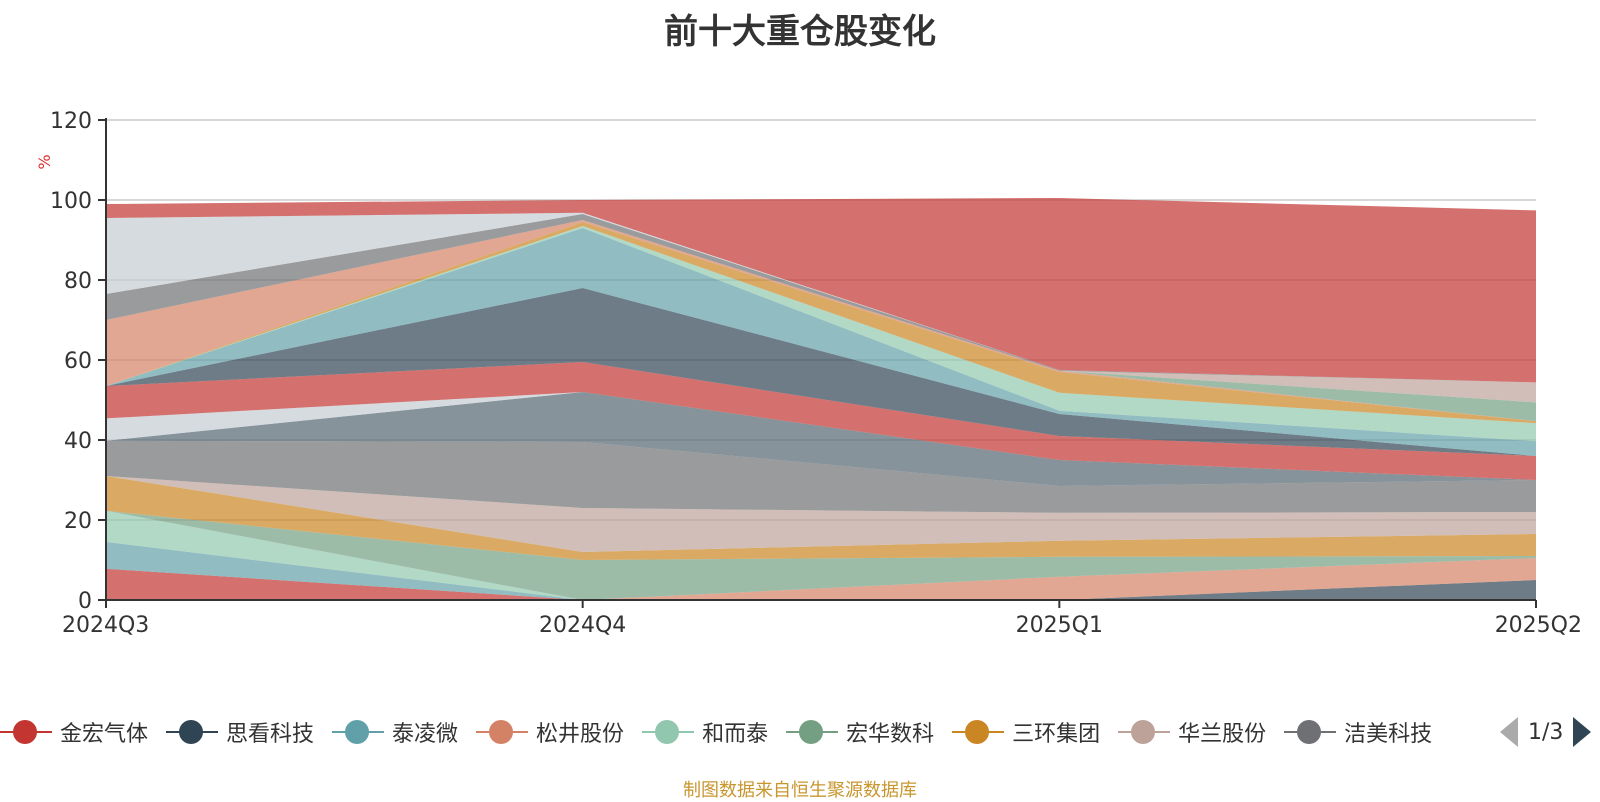  I want to click on x-tick-label: 2024Q4, so click(582, 625).